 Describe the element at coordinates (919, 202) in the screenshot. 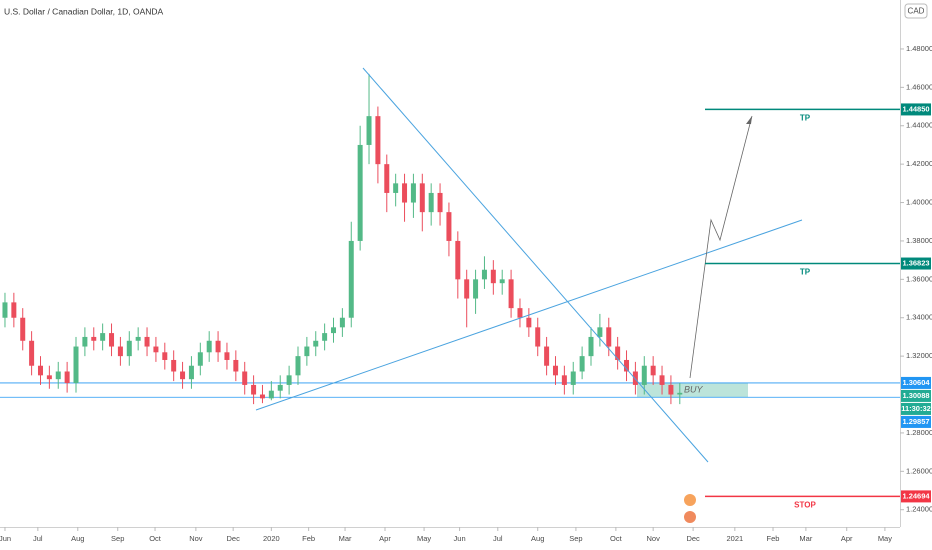

I see `y-tick-label: 1.40000` at that location.